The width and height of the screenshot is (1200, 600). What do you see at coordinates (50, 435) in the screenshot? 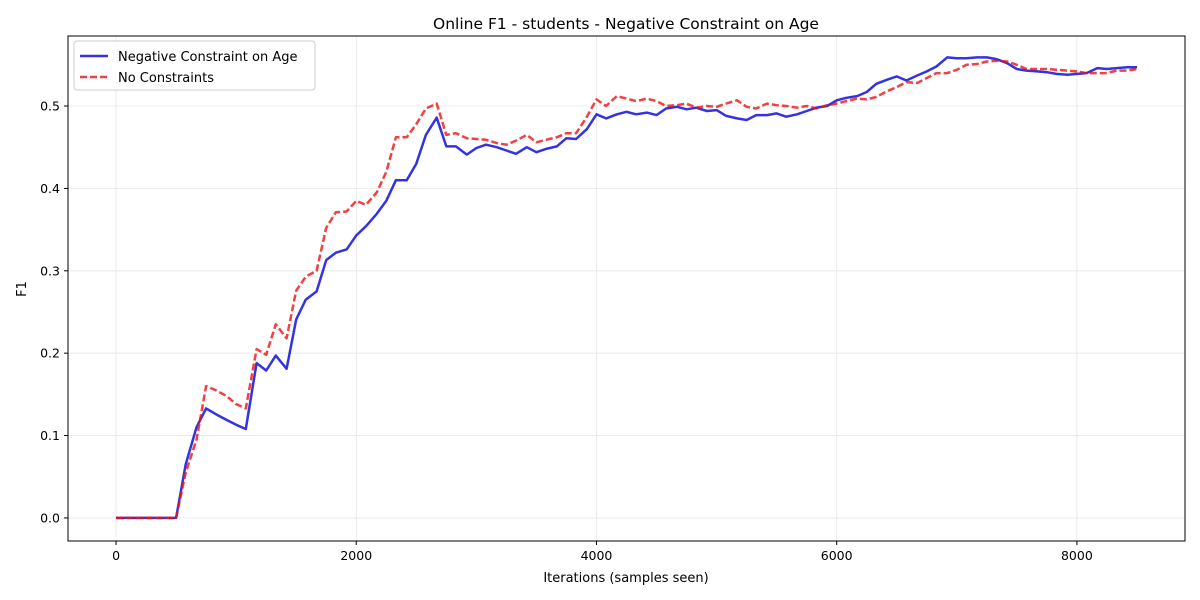
I see `y-tick-label: 0.1` at bounding box center [50, 435].